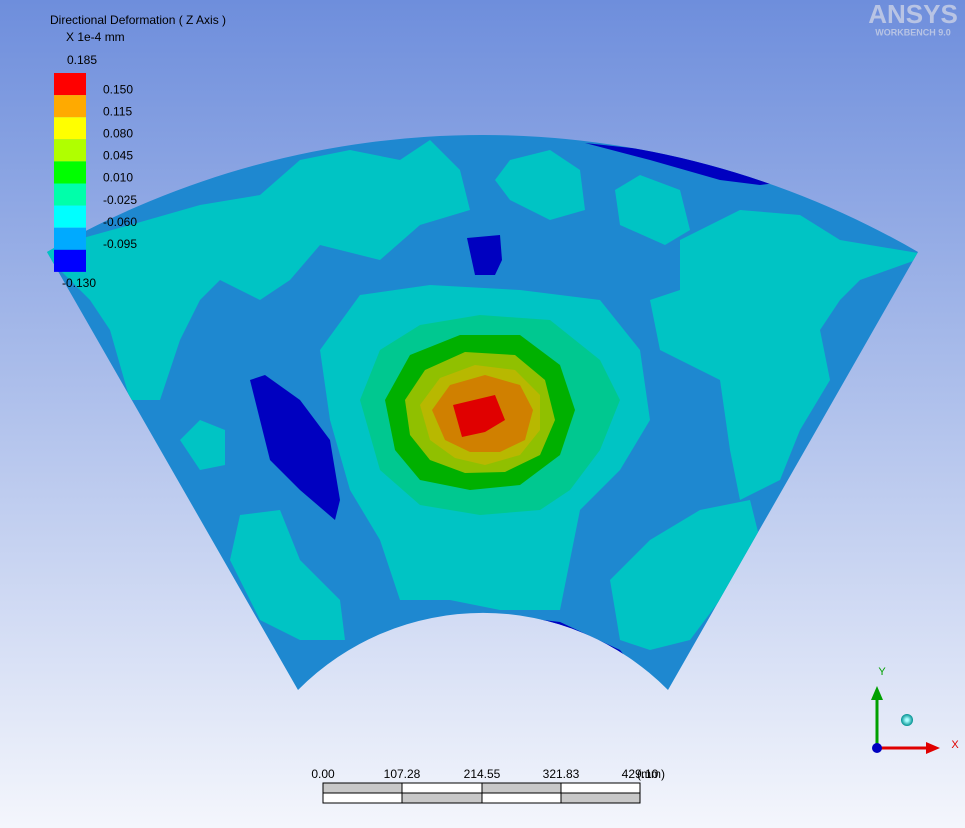 Image resolution: width=965 pixels, height=828 pixels. I want to click on logo: ANSYS, so click(913, 14).